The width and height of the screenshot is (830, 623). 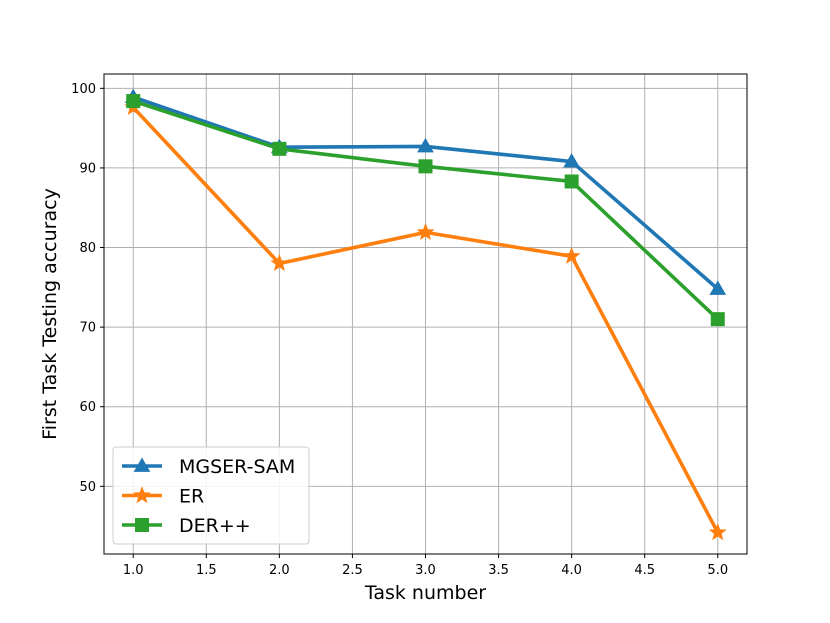 I want to click on y-tick-label: 70, so click(x=87, y=328).